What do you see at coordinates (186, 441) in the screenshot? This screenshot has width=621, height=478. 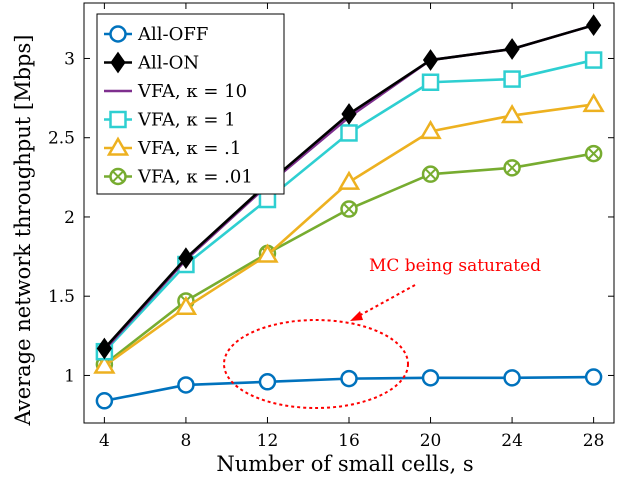 I see `x-tick-label: 8` at bounding box center [186, 441].